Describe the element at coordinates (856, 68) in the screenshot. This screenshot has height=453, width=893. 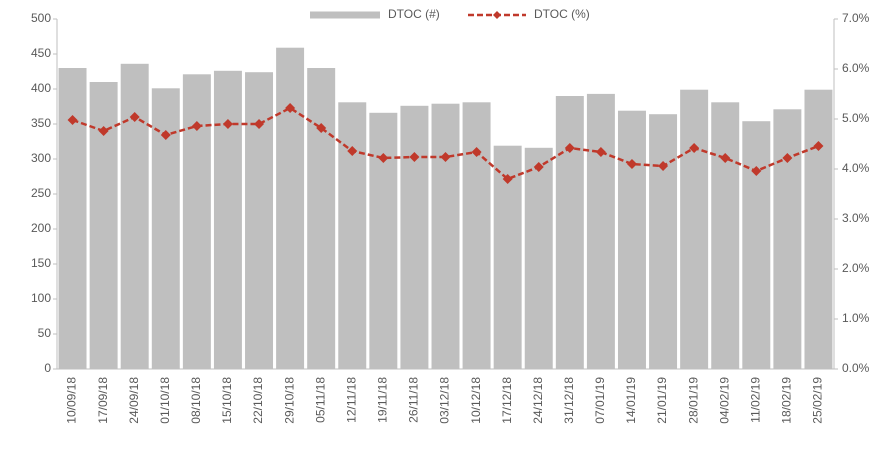
I see `y2-tick-label: 6.0%` at that location.